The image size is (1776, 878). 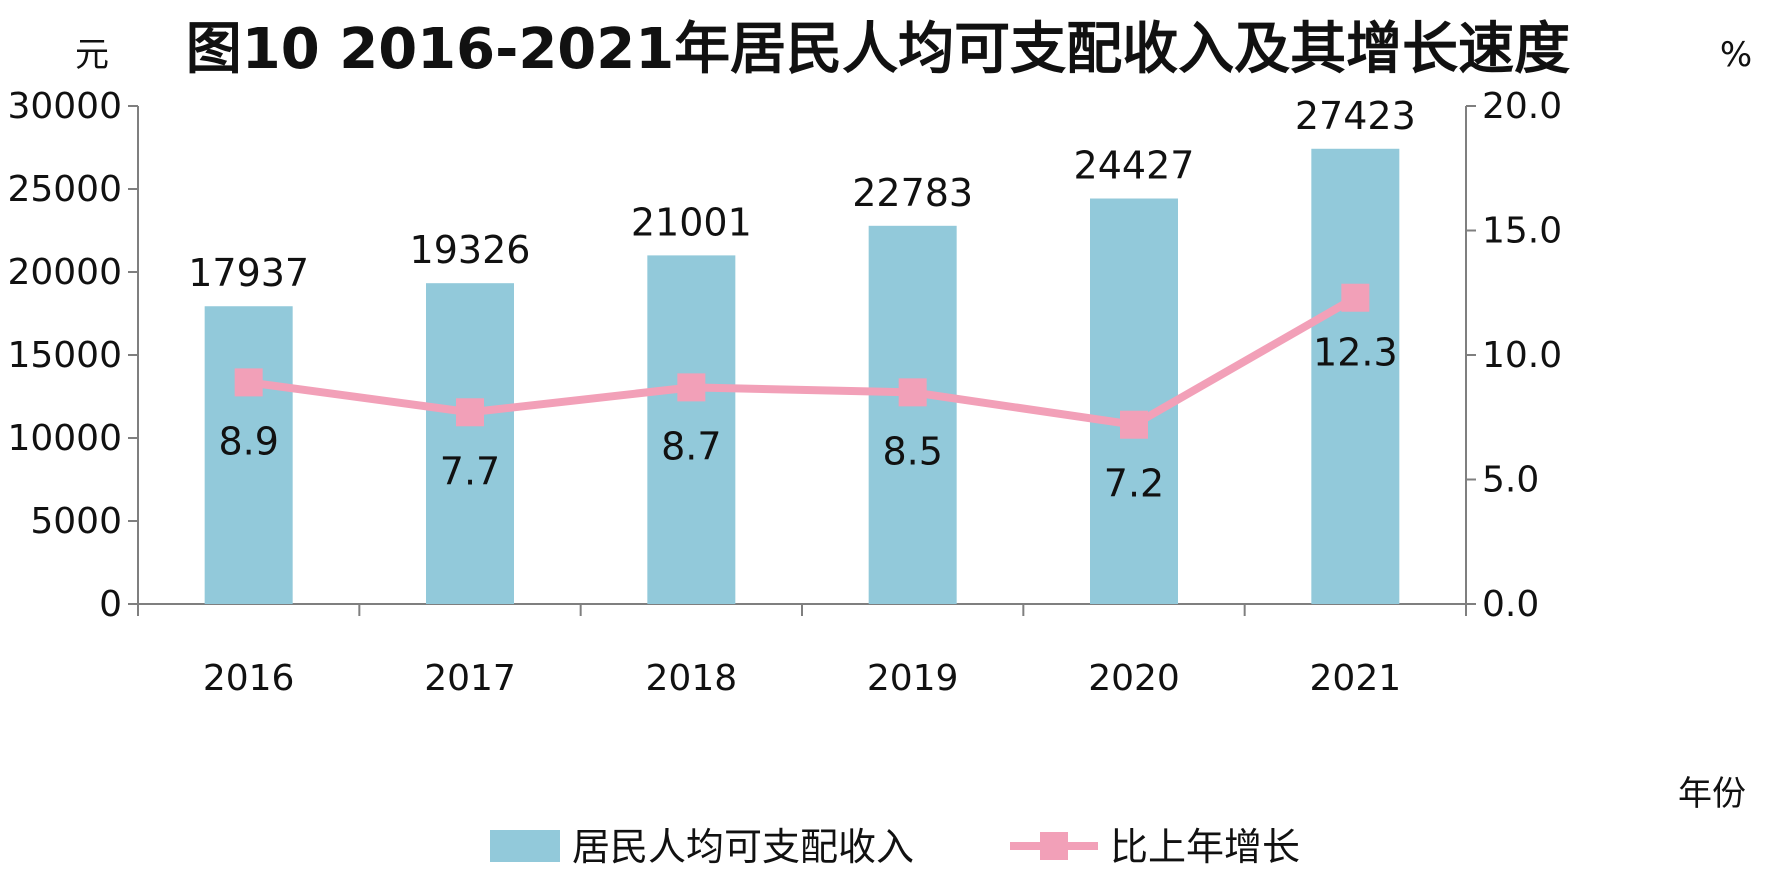 I want to click on income-value-label: 19326, so click(x=470, y=250).